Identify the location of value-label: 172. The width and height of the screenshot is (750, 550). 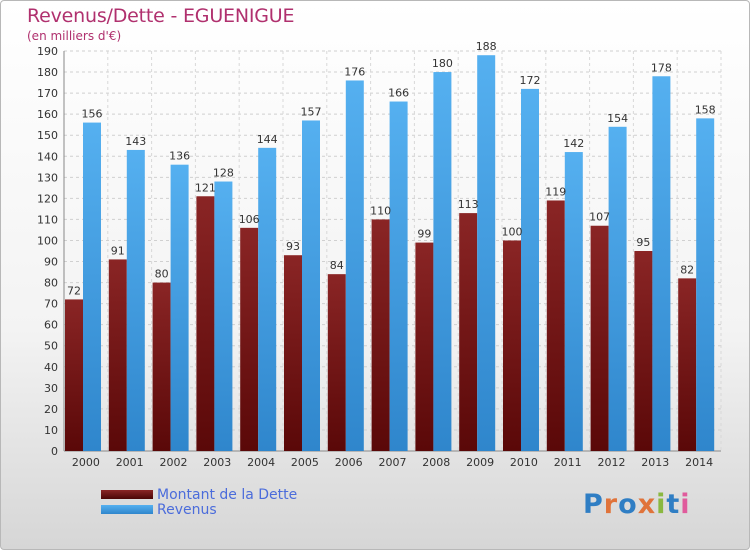
(530, 80).